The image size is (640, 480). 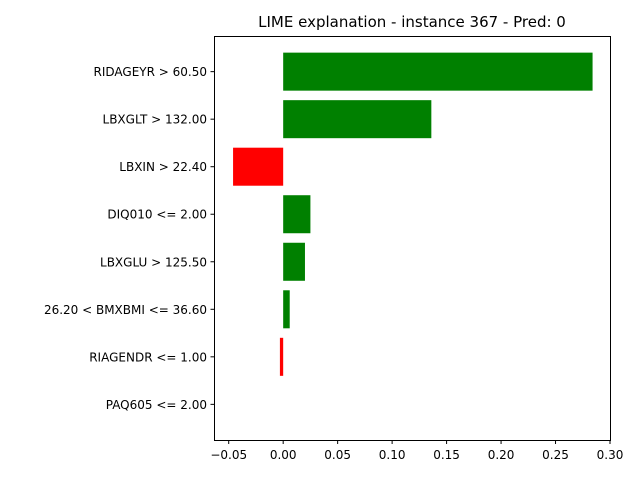 What do you see at coordinates (163, 167) in the screenshot?
I see `y-tick-label: LBXIN > 22.40` at bounding box center [163, 167].